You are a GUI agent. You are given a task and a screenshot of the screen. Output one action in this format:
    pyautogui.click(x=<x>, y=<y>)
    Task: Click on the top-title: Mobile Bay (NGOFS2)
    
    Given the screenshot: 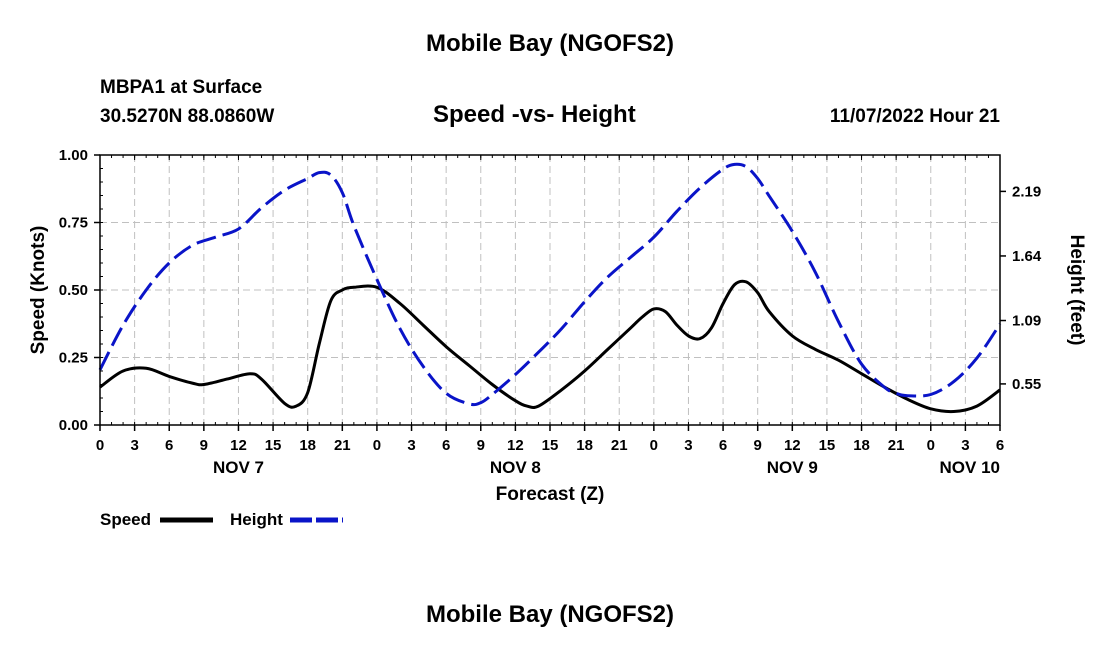 What is the action you would take?
    pyautogui.click(x=550, y=43)
    